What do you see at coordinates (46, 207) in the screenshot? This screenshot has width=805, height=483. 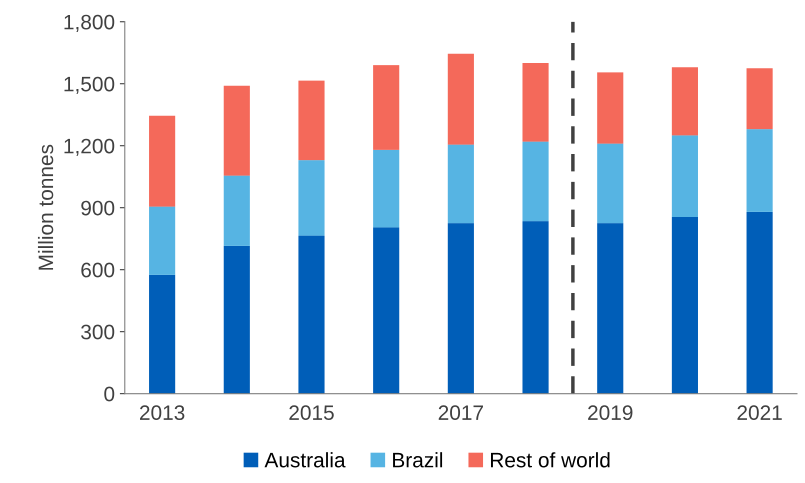 I see `y-axis-title: Million tonnes` at bounding box center [46, 207].